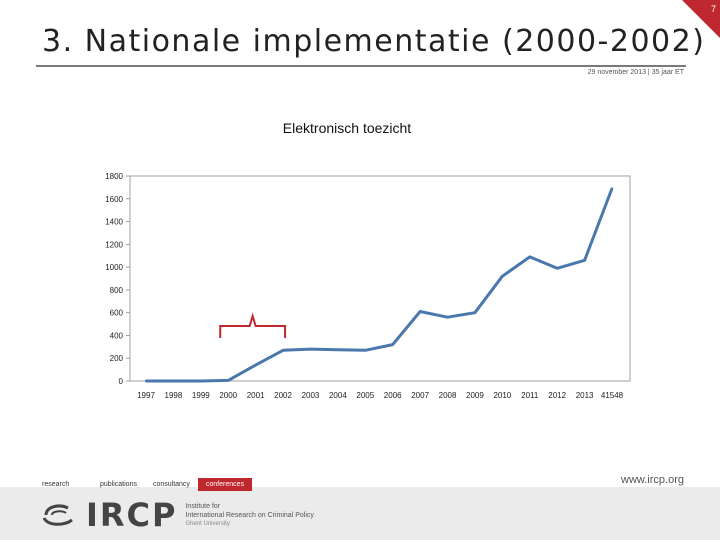  I want to click on logo-sub-line-3: Ghent University, so click(207, 523).